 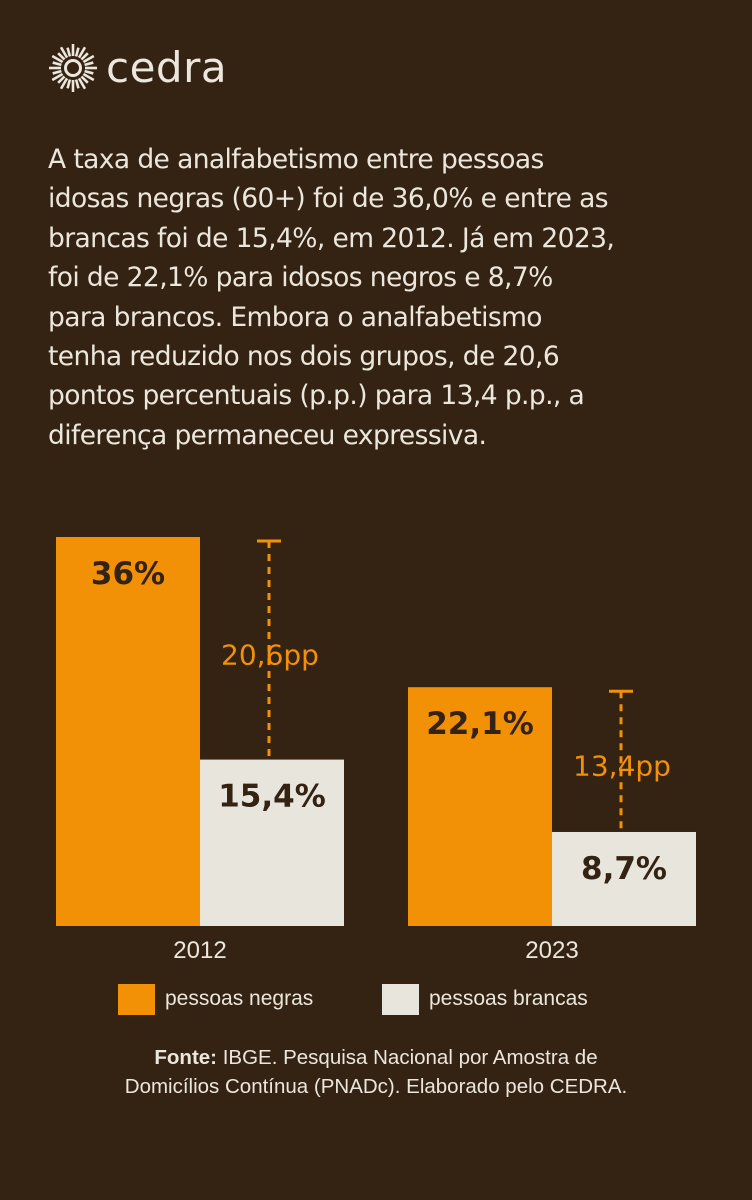 I want to click on gap-label: 13,4pp, so click(x=622, y=766).